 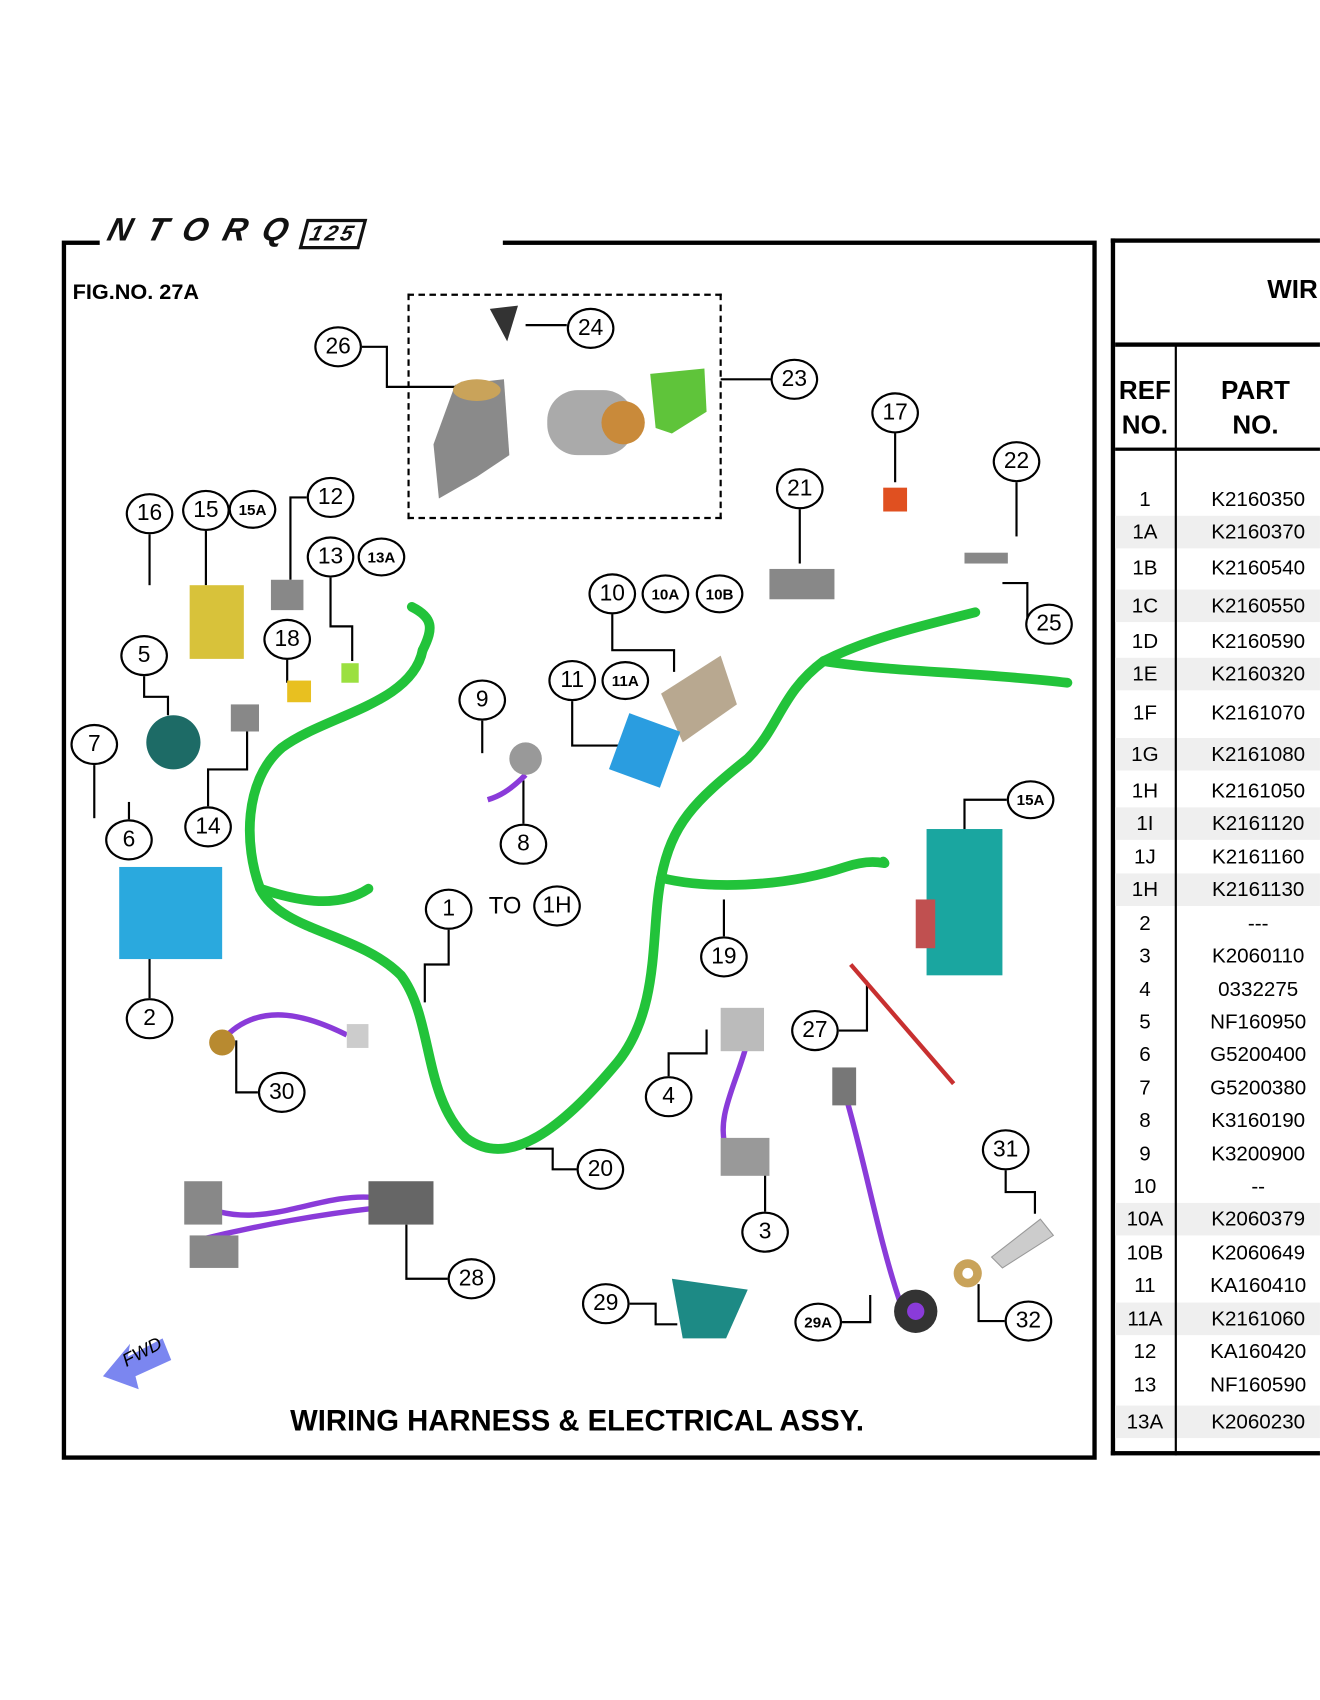 What do you see at coordinates (523, 844) in the screenshot?
I see `callout-8: 8` at bounding box center [523, 844].